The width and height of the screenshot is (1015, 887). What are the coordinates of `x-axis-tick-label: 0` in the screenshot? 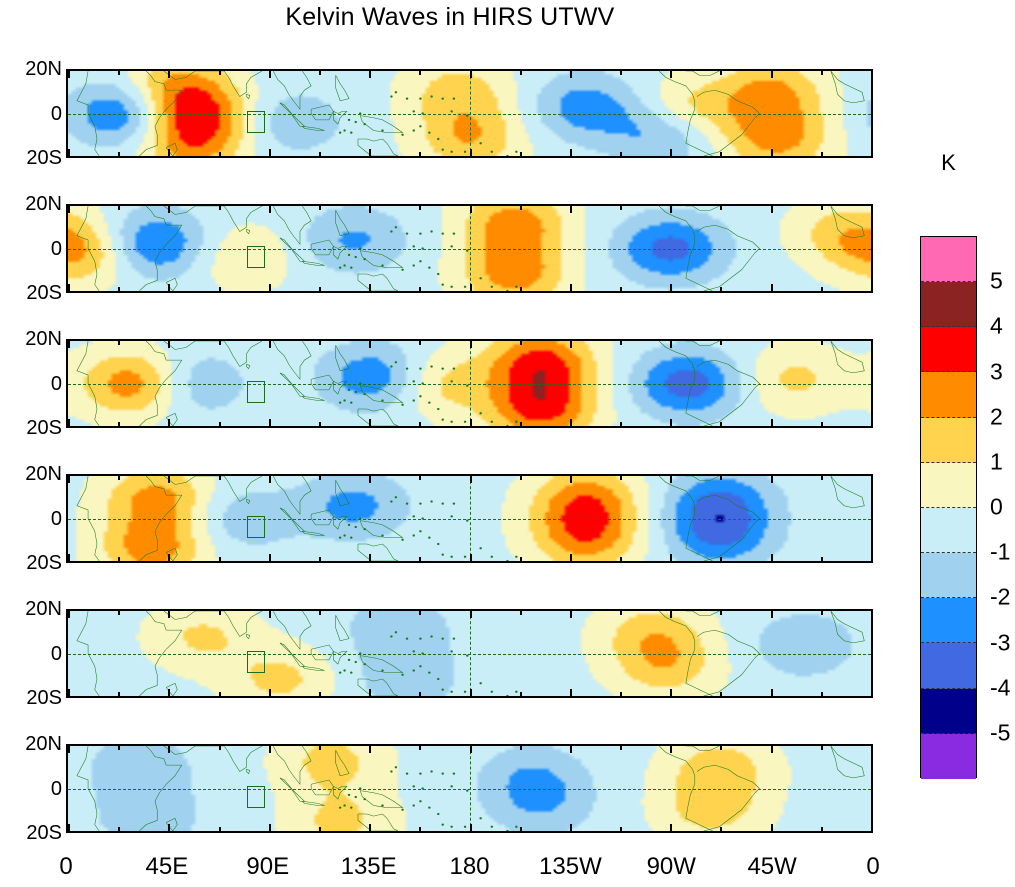 It's located at (66, 866).